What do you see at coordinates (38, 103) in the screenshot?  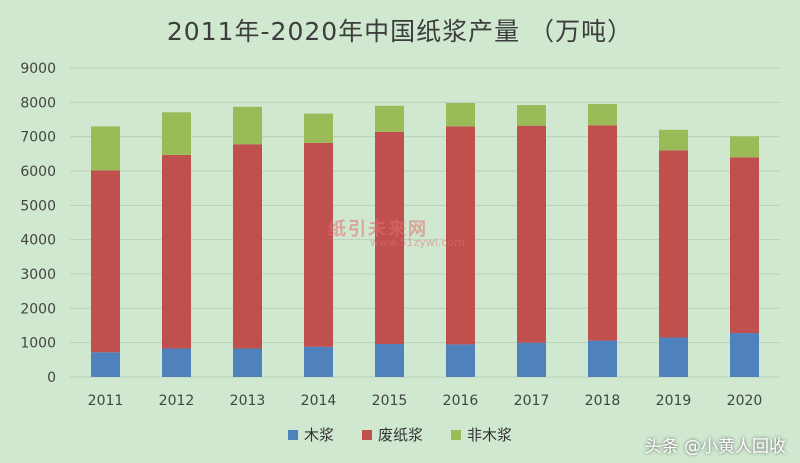 I see `y-tick-label: 8000` at bounding box center [38, 103].